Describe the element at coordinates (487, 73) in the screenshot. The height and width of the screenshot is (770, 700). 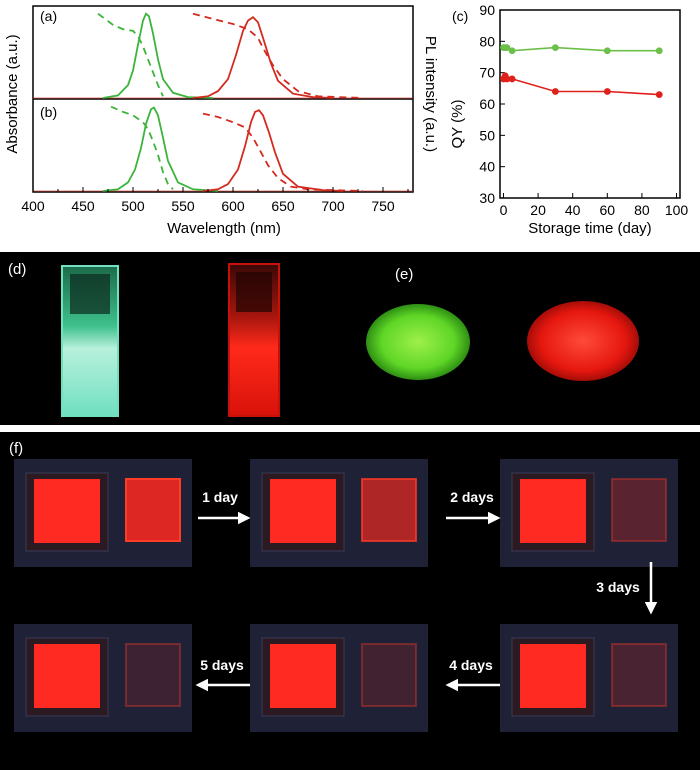
I see `qy-tick-70: 70` at that location.